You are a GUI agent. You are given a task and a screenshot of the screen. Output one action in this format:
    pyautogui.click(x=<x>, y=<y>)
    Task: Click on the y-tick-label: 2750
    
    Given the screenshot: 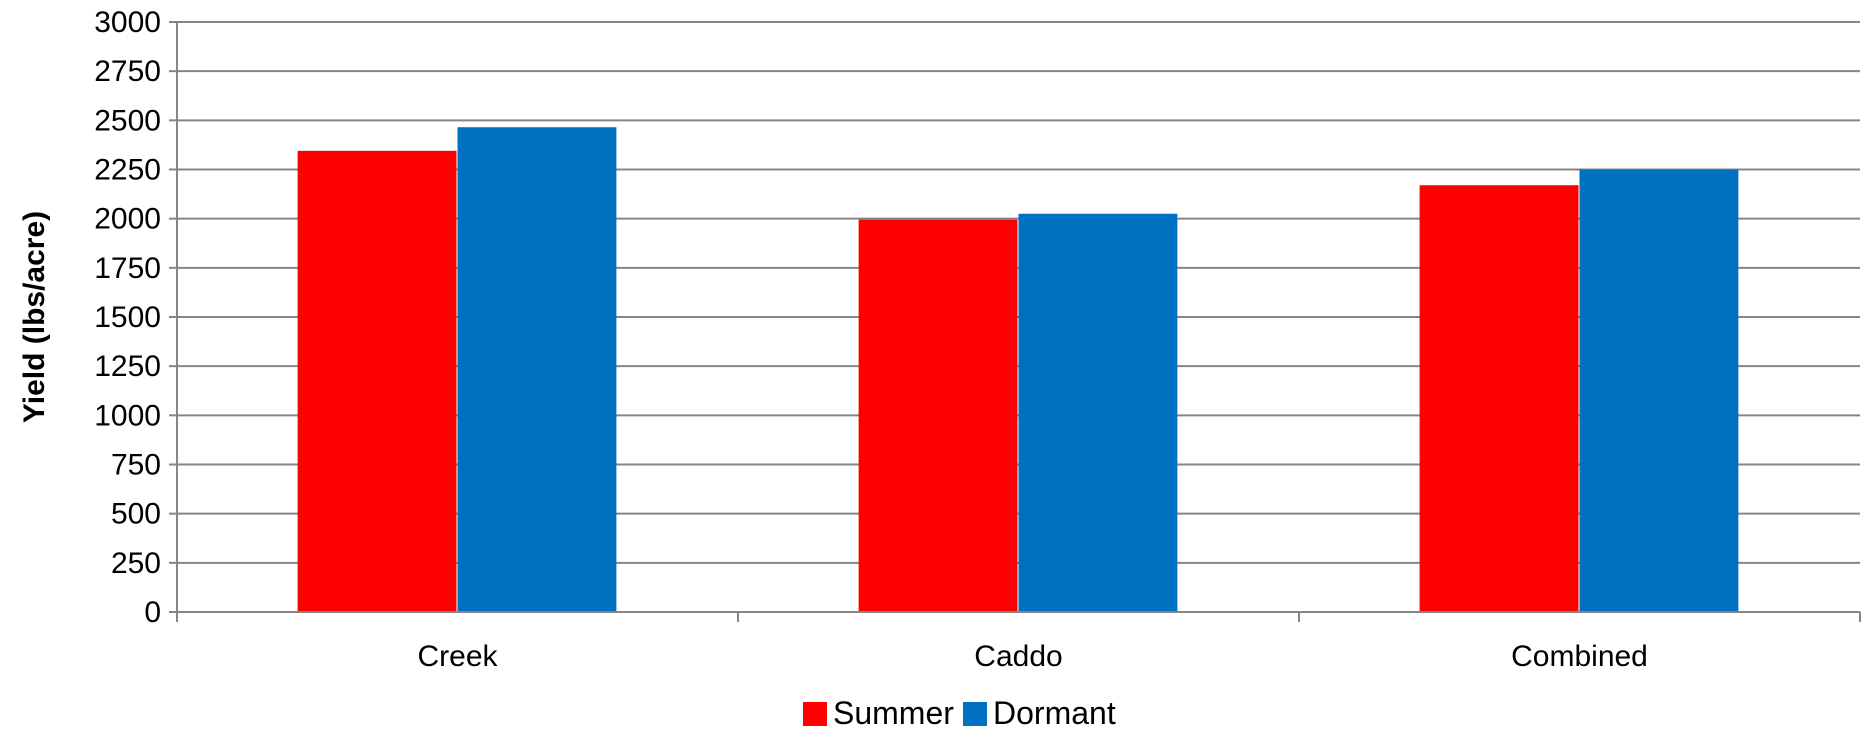 What is the action you would take?
    pyautogui.click(x=127, y=71)
    